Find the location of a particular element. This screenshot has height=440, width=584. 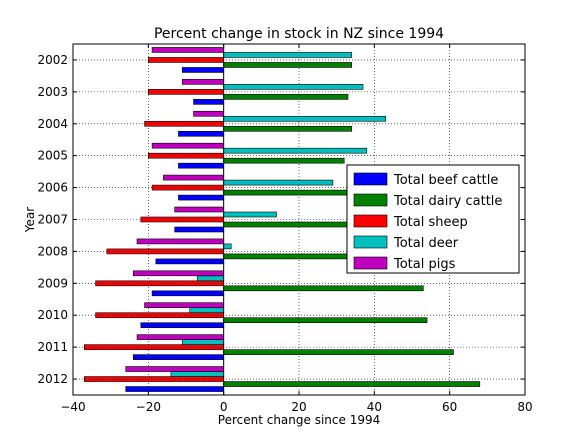

y-tick-label: 2005 is located at coordinates (52, 156).